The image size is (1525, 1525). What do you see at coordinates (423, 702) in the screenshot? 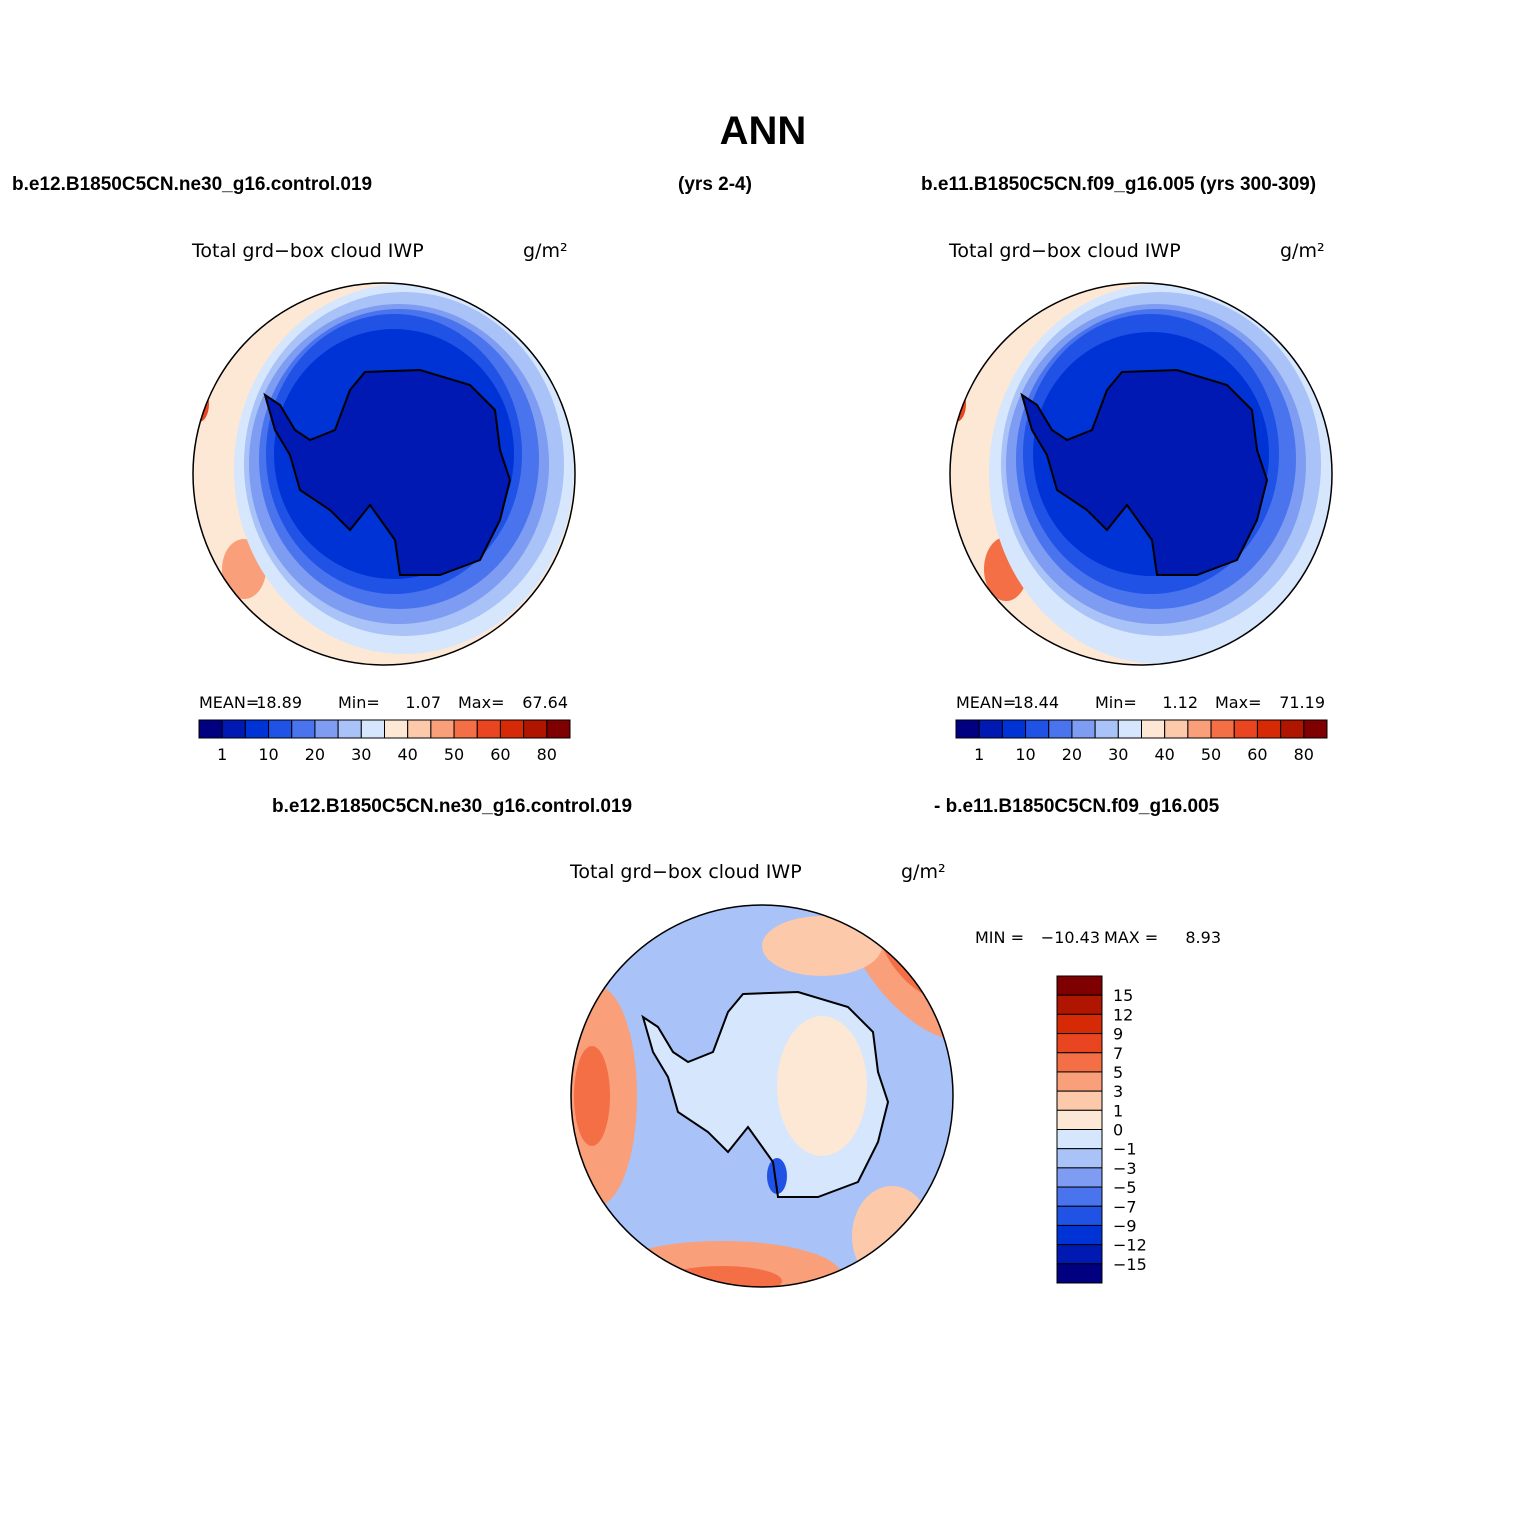
I see `stat-value: 1.07` at bounding box center [423, 702].